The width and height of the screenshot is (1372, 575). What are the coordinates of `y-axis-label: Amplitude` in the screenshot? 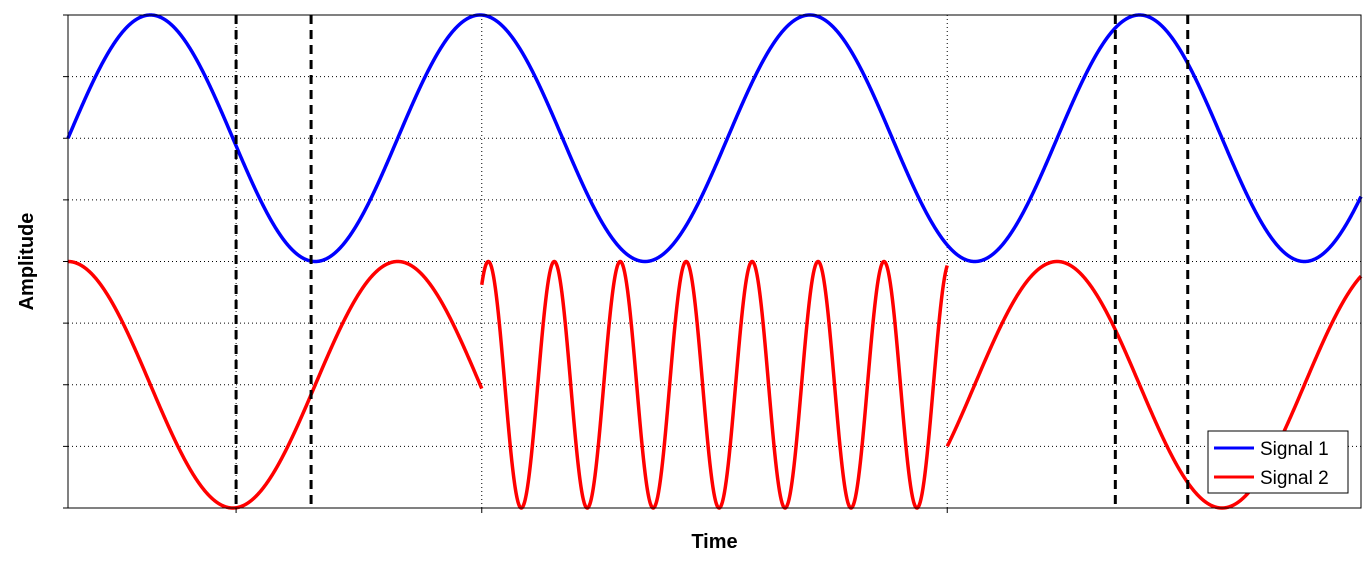 It's located at (27, 262).